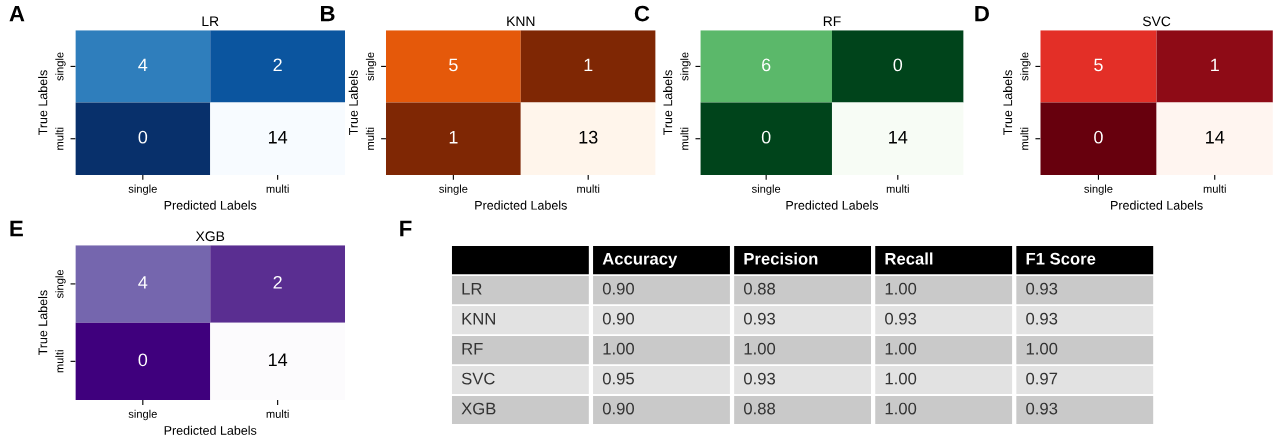  I want to click on category-label: RF, so click(472, 348).